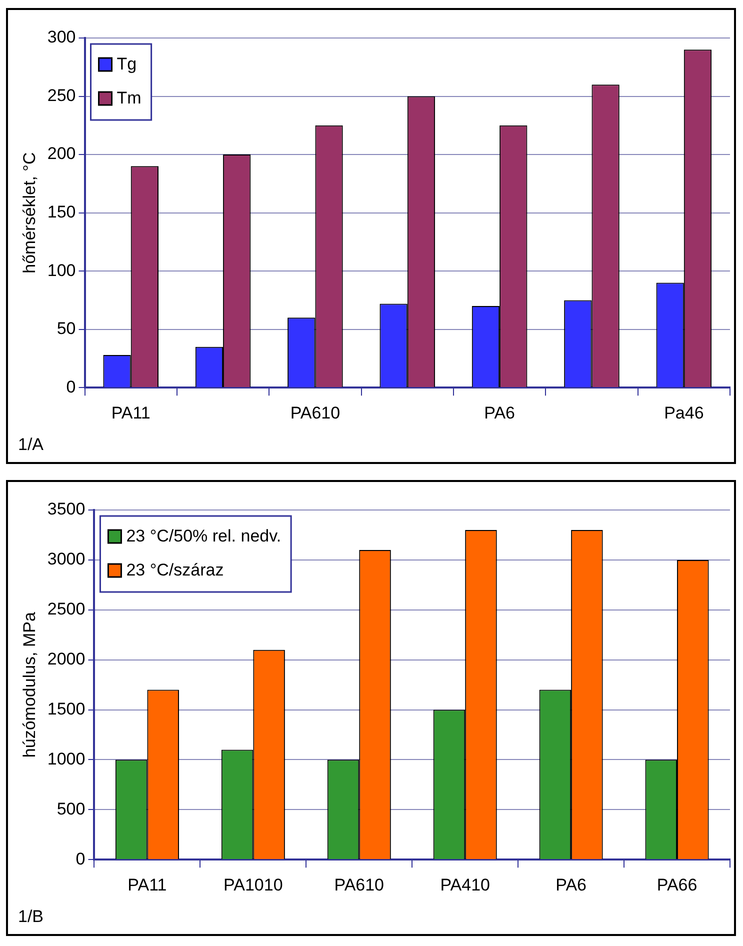 This screenshot has width=743, height=946. I want to click on y-tick-label: 200, so click(61, 154).